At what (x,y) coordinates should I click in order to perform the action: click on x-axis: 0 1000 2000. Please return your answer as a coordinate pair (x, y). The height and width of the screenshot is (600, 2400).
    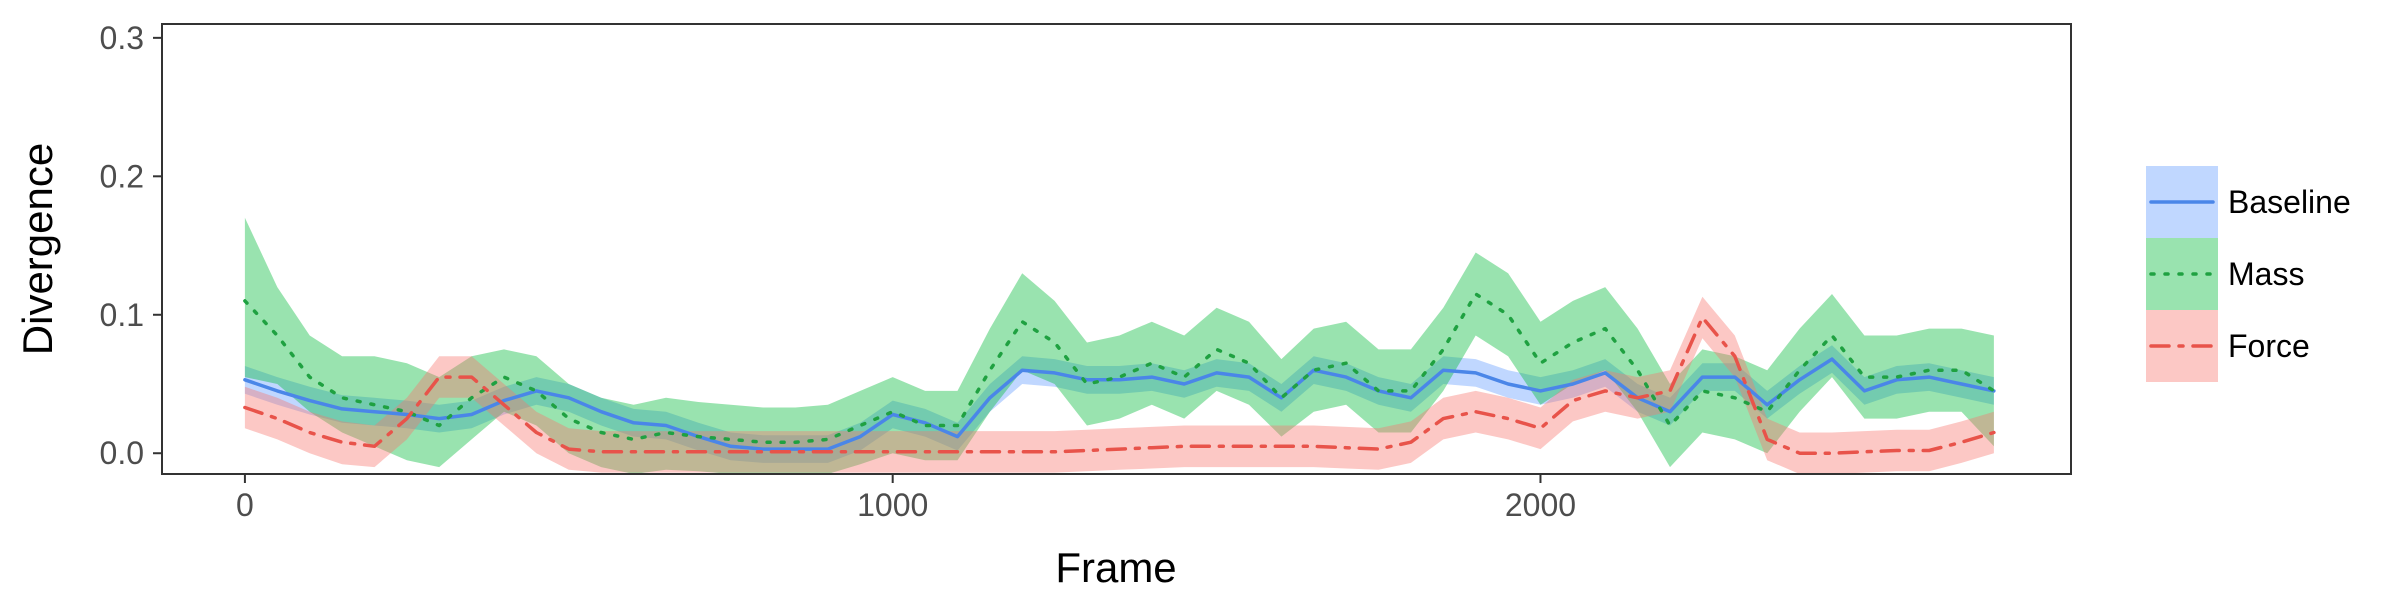
    Looking at the image, I should click on (906, 498).